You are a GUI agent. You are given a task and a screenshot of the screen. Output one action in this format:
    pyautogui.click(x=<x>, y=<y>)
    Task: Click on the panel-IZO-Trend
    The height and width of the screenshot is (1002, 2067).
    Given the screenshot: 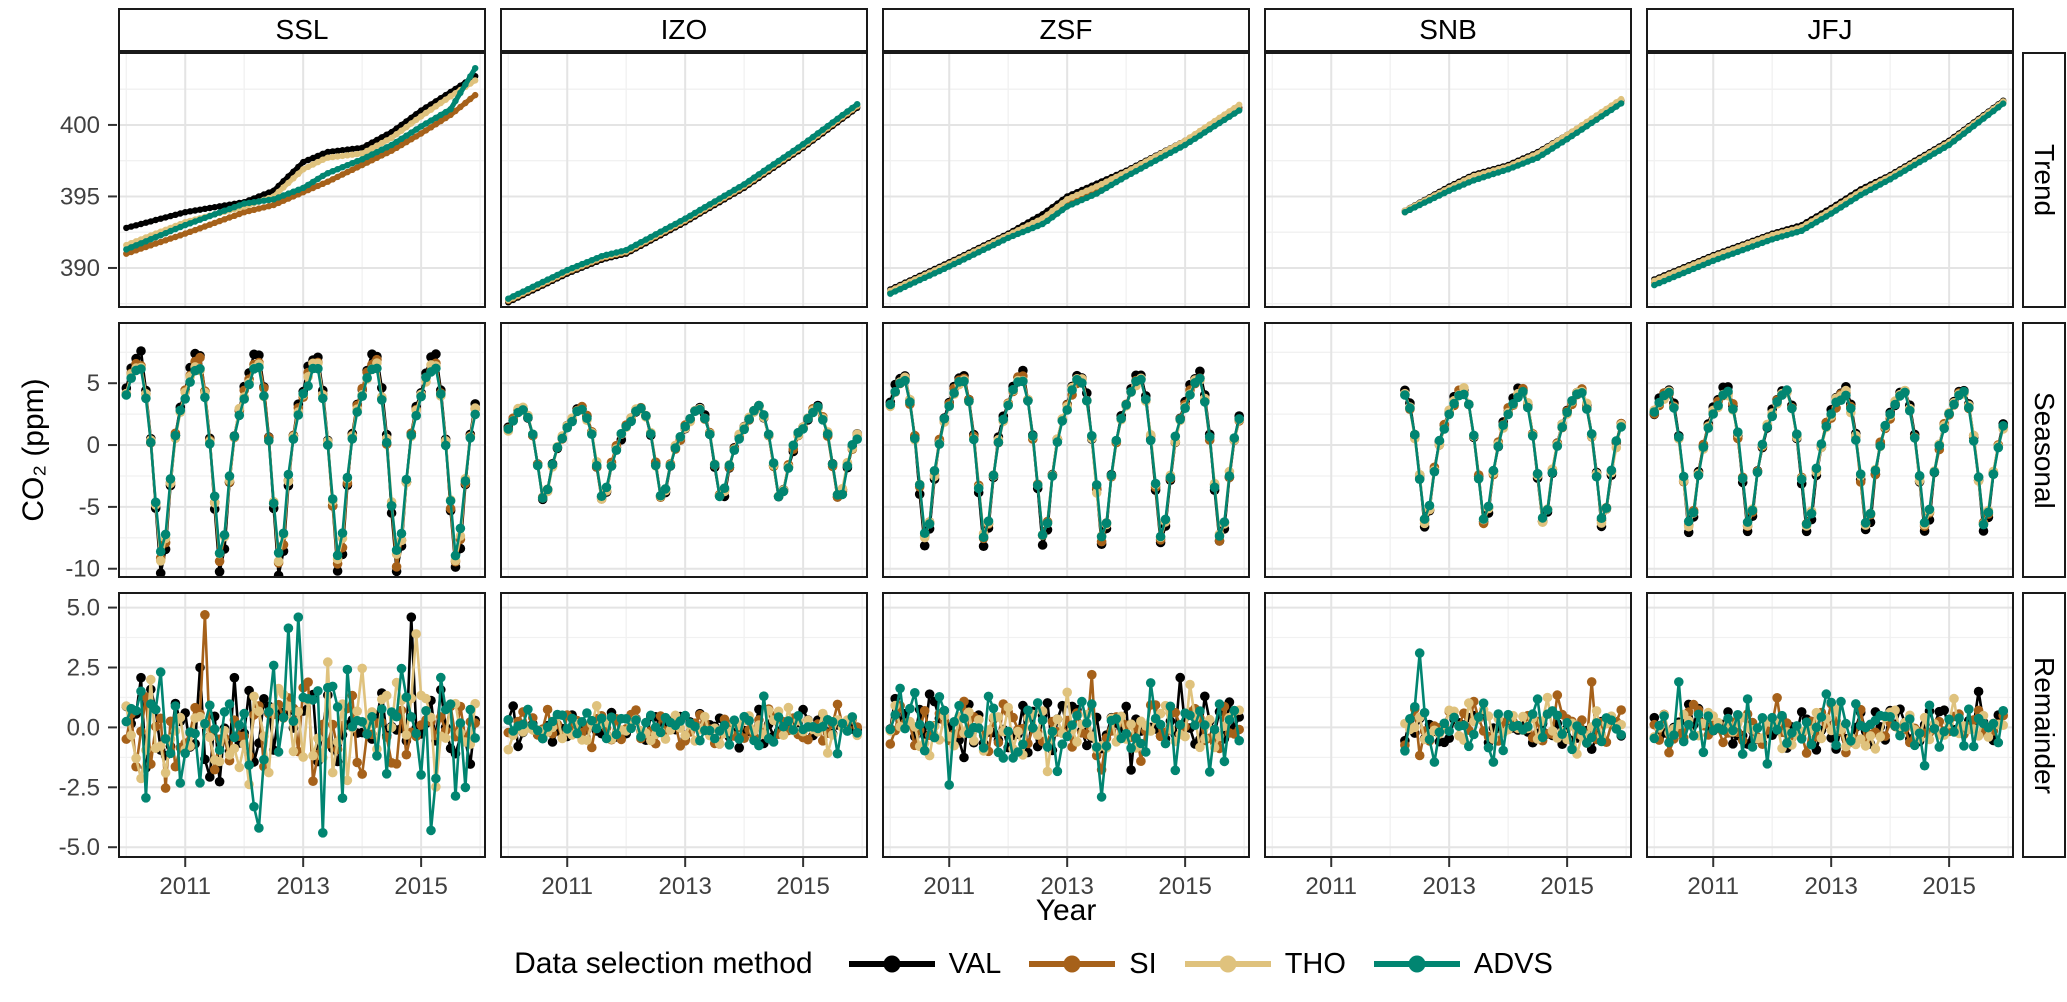 What is the action you would take?
    pyautogui.click(x=684, y=180)
    